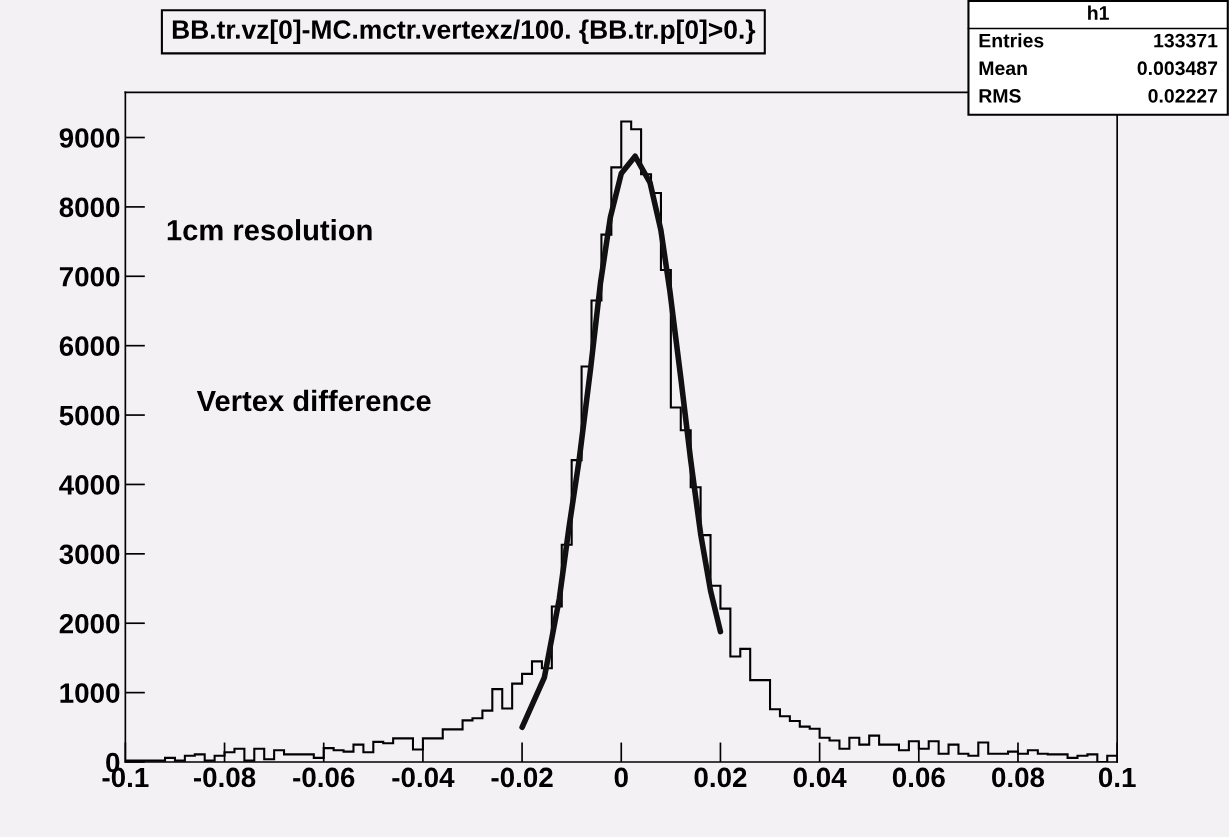  What do you see at coordinates (89, 415) in the screenshot?
I see `y-tick-label: 5000` at bounding box center [89, 415].